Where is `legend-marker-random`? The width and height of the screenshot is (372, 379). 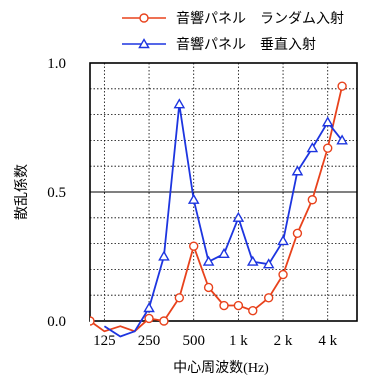
legend-marker-random is located at coordinates (144, 18).